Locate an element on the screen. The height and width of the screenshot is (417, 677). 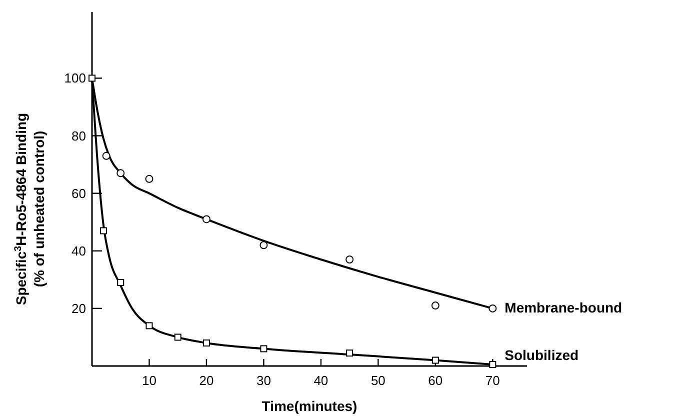
series-label: Solubilized is located at coordinates (541, 355).